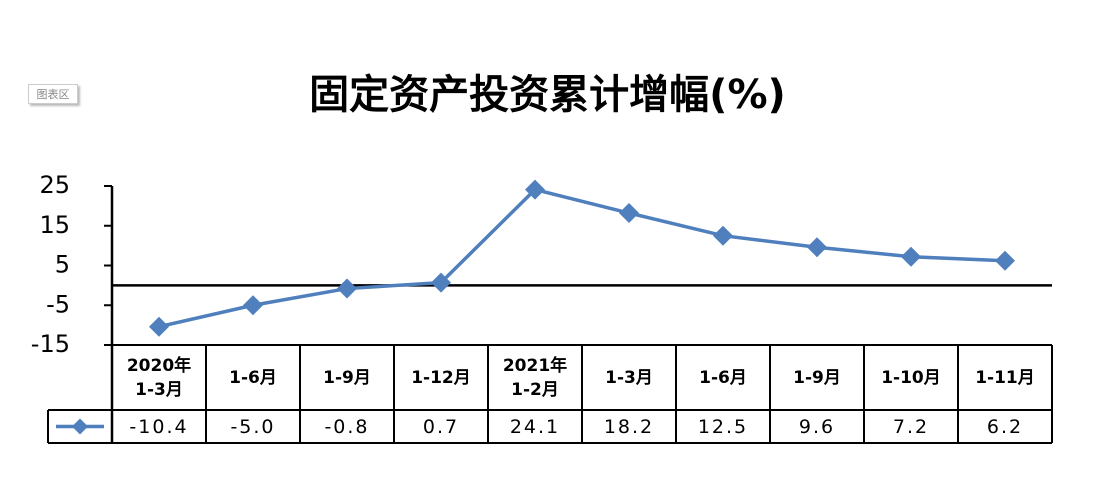  Describe the element at coordinates (159, 377) in the screenshot. I see `x-tick-label: 2020年 1-3月` at that location.